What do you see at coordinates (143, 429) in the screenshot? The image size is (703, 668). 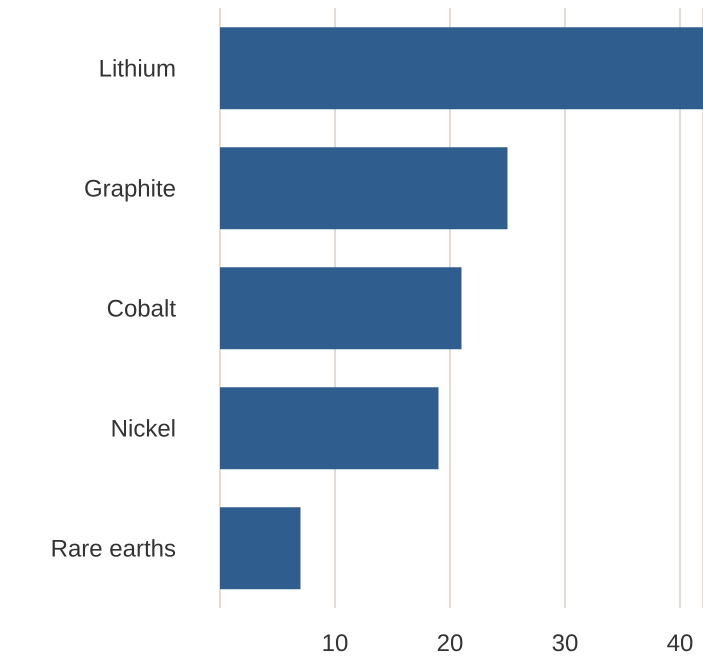 I see `y-tick-label: Nickel` at bounding box center [143, 429].